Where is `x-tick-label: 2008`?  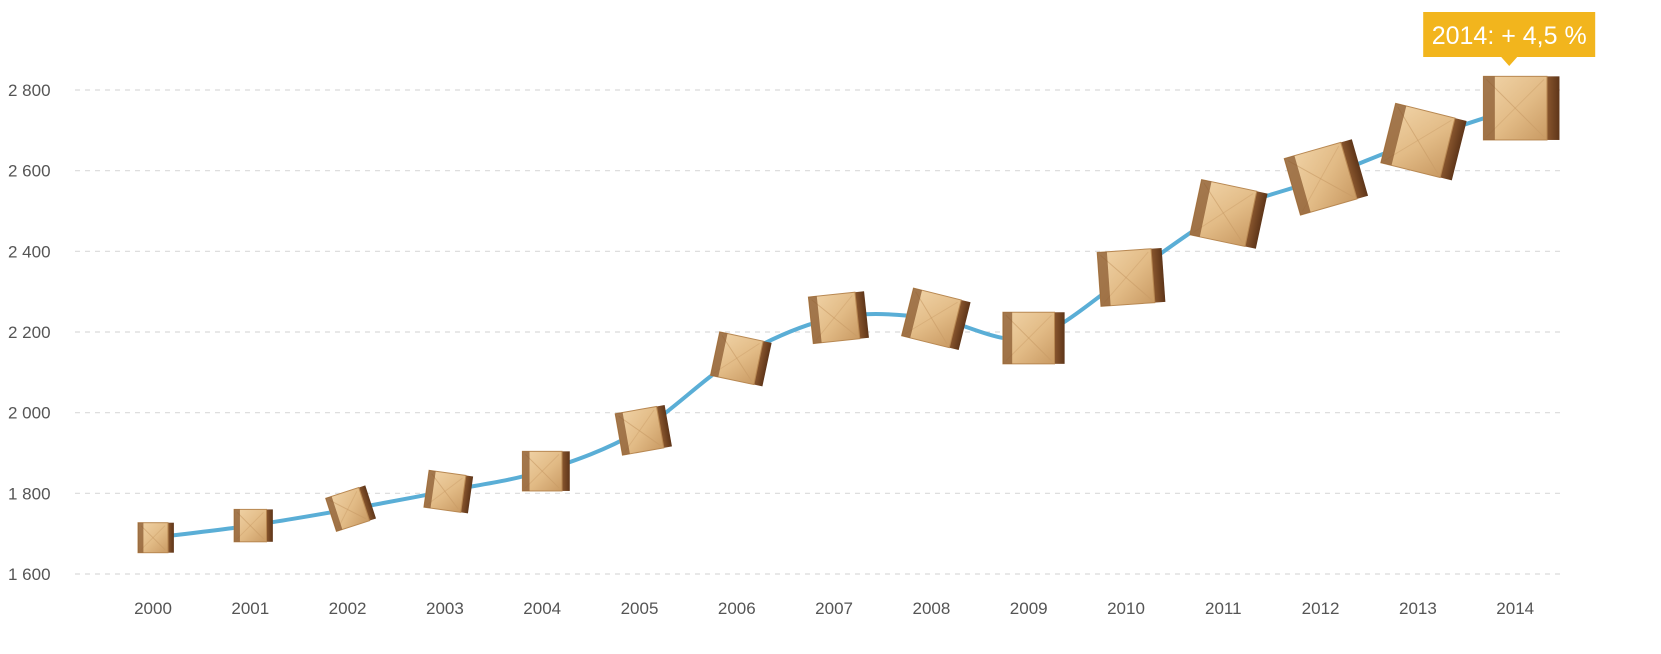 x-tick-label: 2008 is located at coordinates (931, 608).